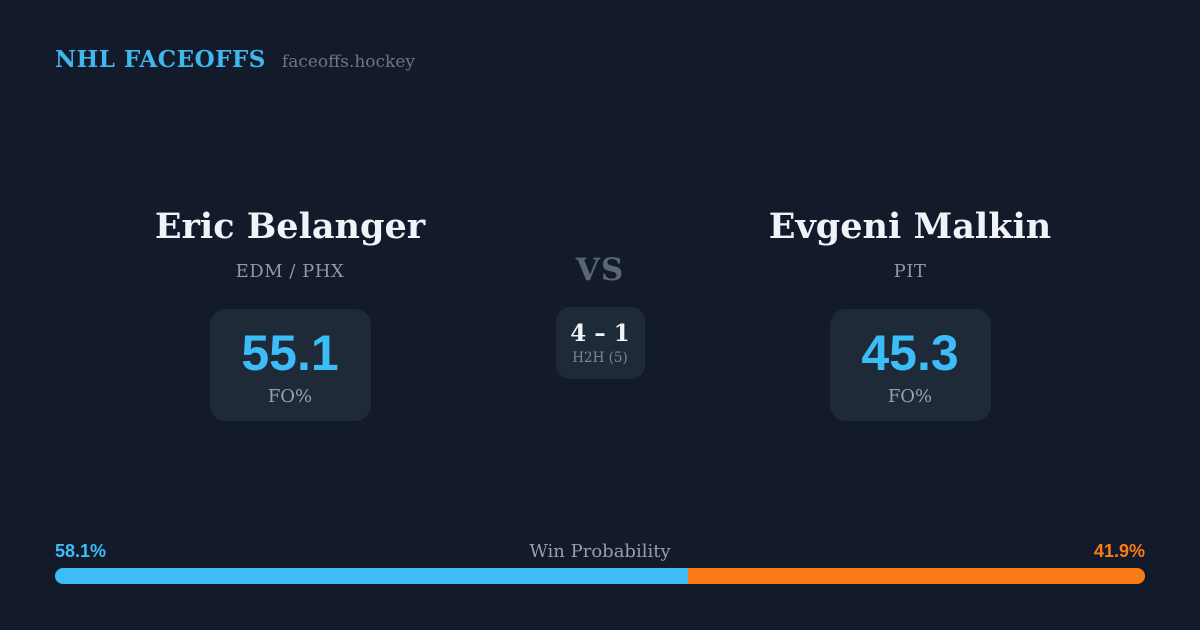  I want to click on player-right-fo-pct: 45.3, so click(910, 352).